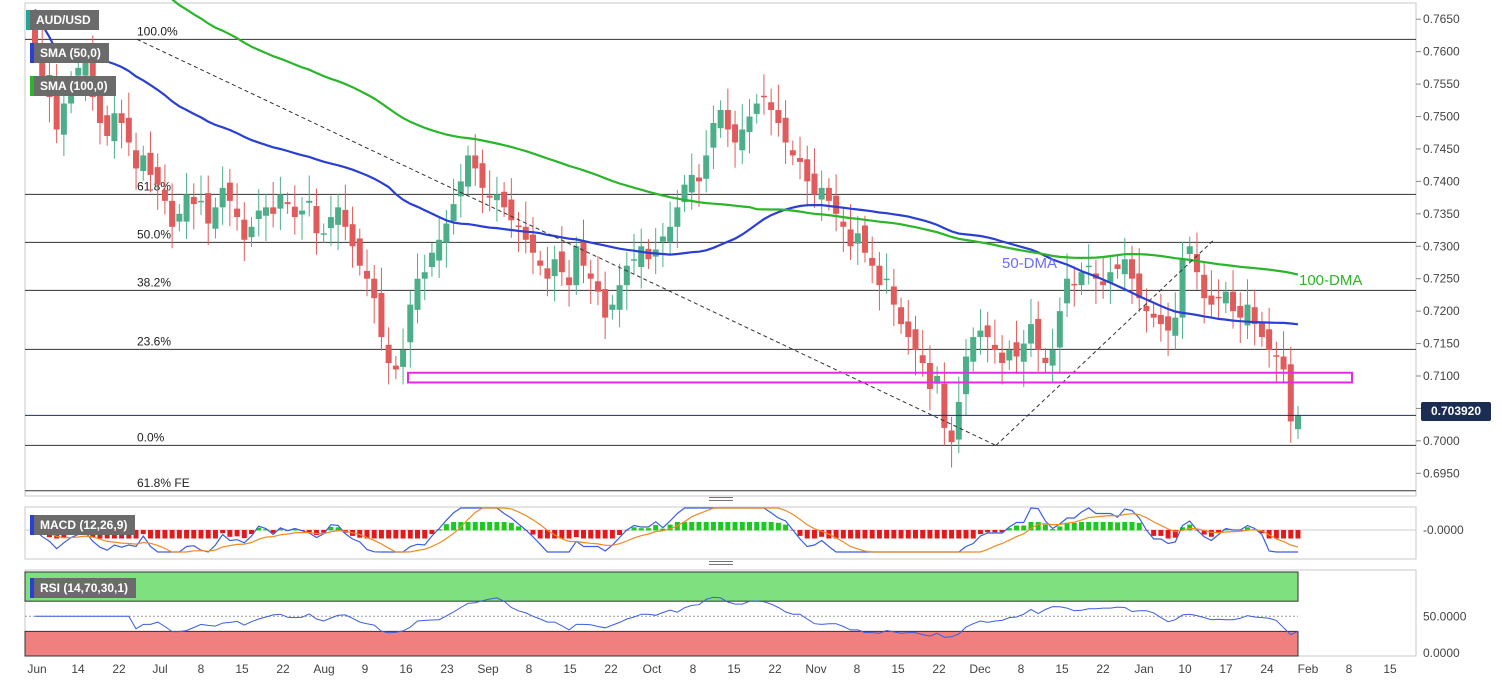 The image size is (1502, 683). Describe the element at coordinates (83, 588) in the screenshot. I see `rsi-label-tag: RSI (14,70,30,1)` at that location.